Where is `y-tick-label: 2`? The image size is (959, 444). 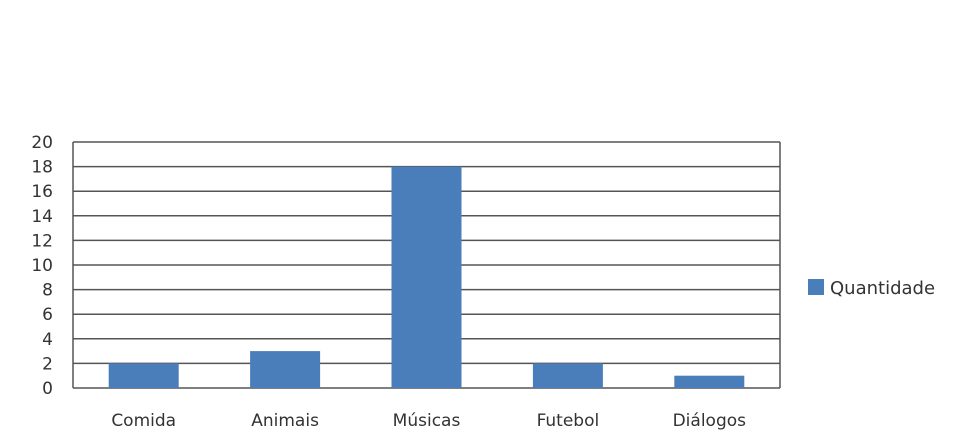 y-tick-label: 2 is located at coordinates (47, 364).